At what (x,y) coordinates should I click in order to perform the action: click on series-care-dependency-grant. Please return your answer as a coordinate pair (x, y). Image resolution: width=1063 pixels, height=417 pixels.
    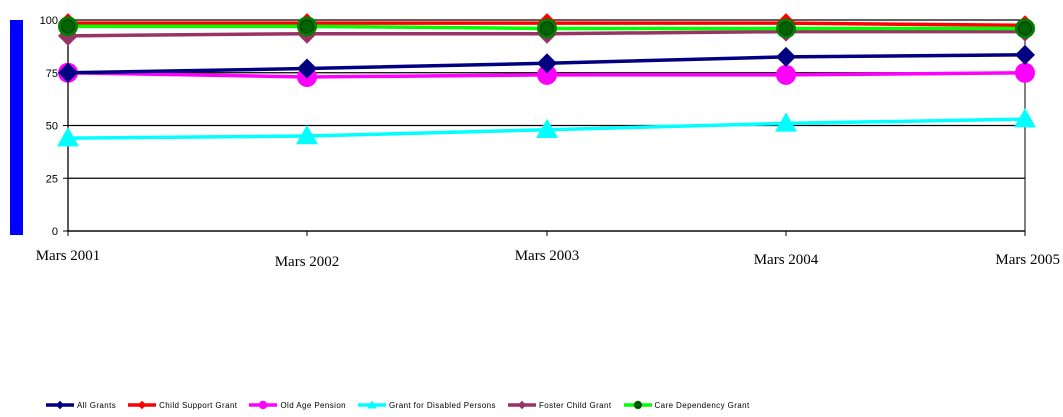
    Looking at the image, I should click on (546, 27).